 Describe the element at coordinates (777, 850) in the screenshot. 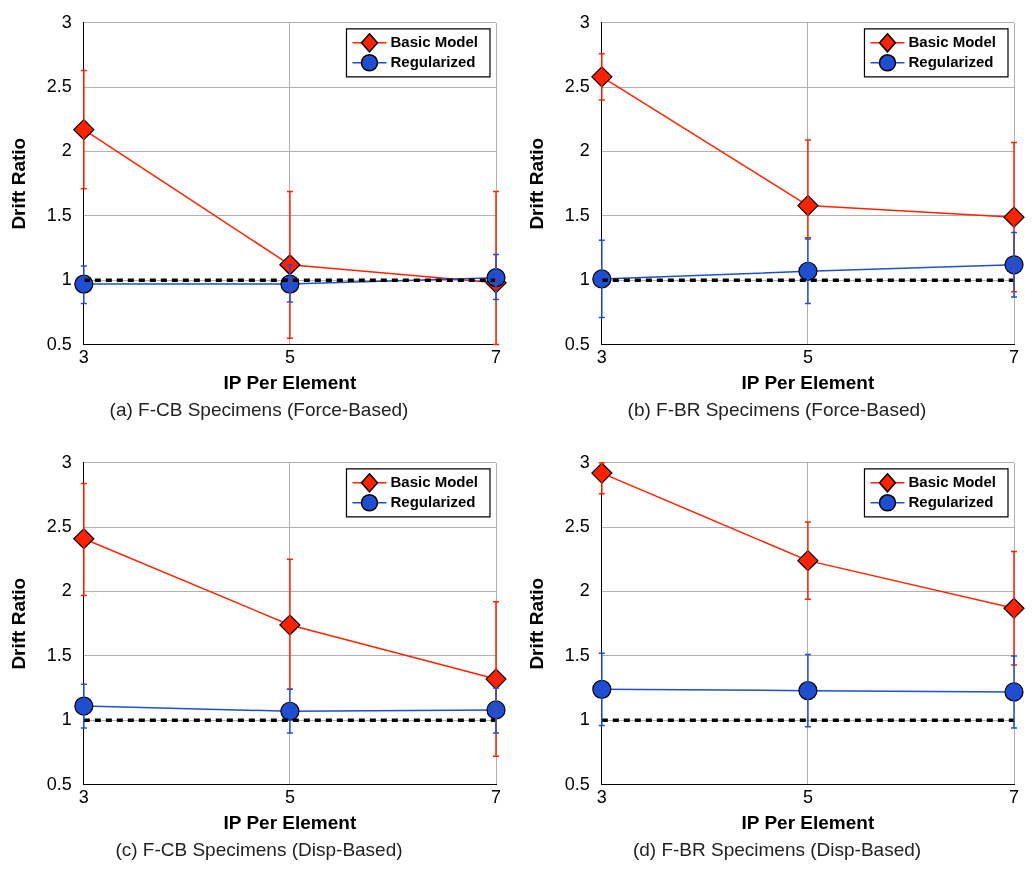

I see `text: (d) F-BR Specimens (Disp-Based)` at that location.